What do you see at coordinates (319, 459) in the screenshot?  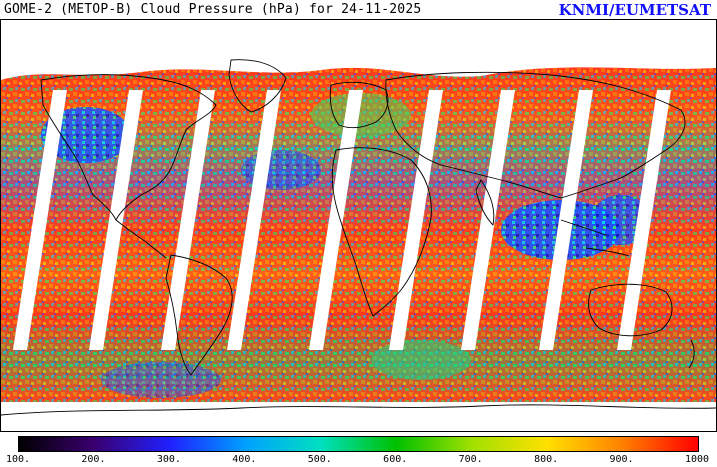 I see `colorbar-tick-label: 500.` at bounding box center [319, 459].